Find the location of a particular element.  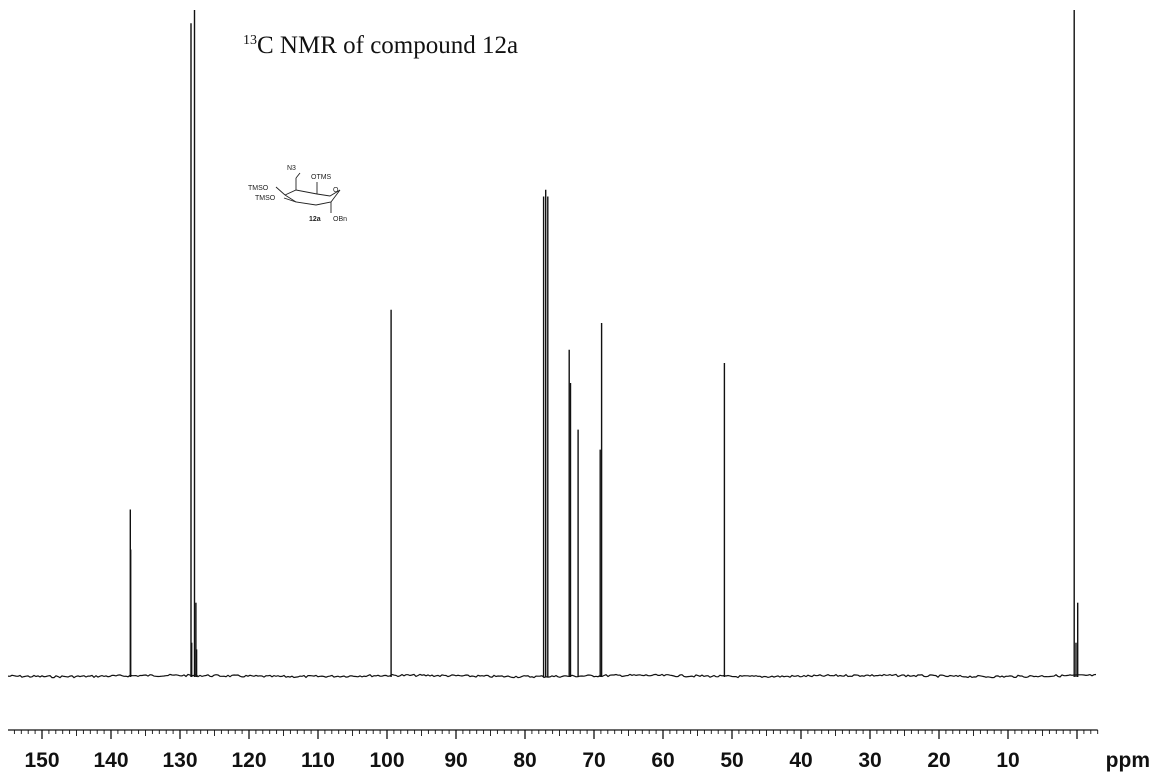

x-tick-label: 50 is located at coordinates (731, 760).